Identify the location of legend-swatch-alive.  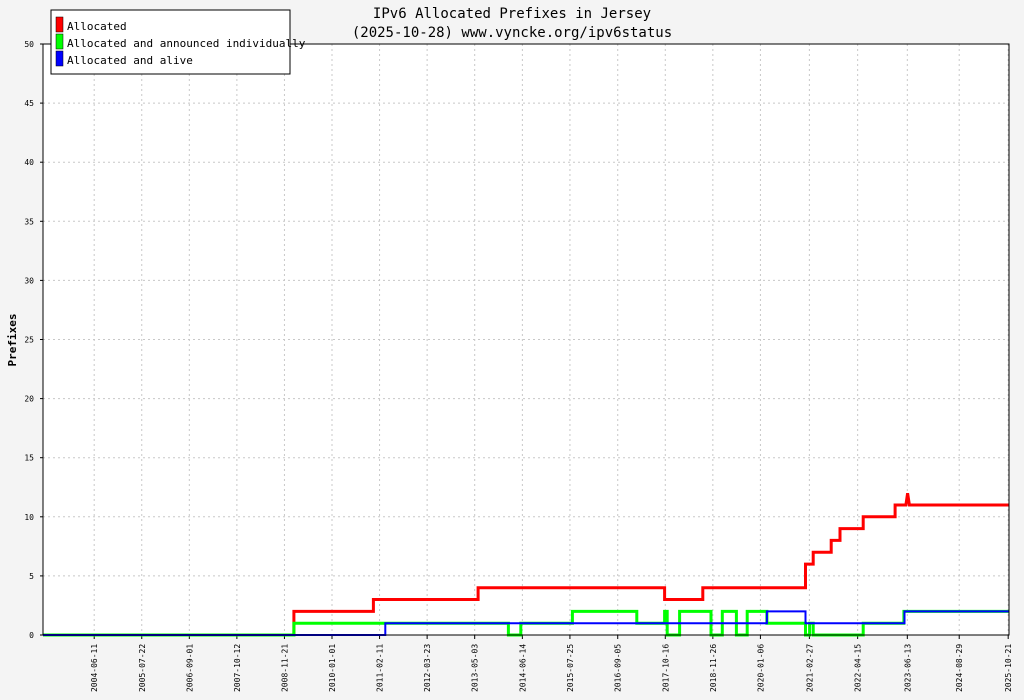
(59, 58).